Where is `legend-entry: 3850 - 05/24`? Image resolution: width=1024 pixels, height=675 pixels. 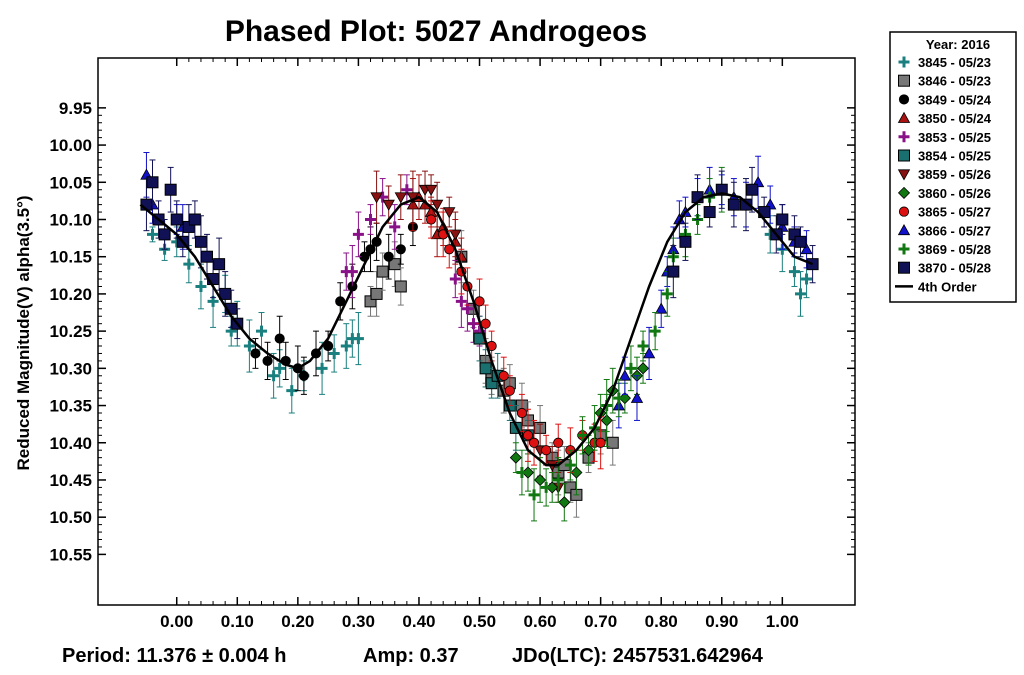 legend-entry: 3850 - 05/24 is located at coordinates (955, 118).